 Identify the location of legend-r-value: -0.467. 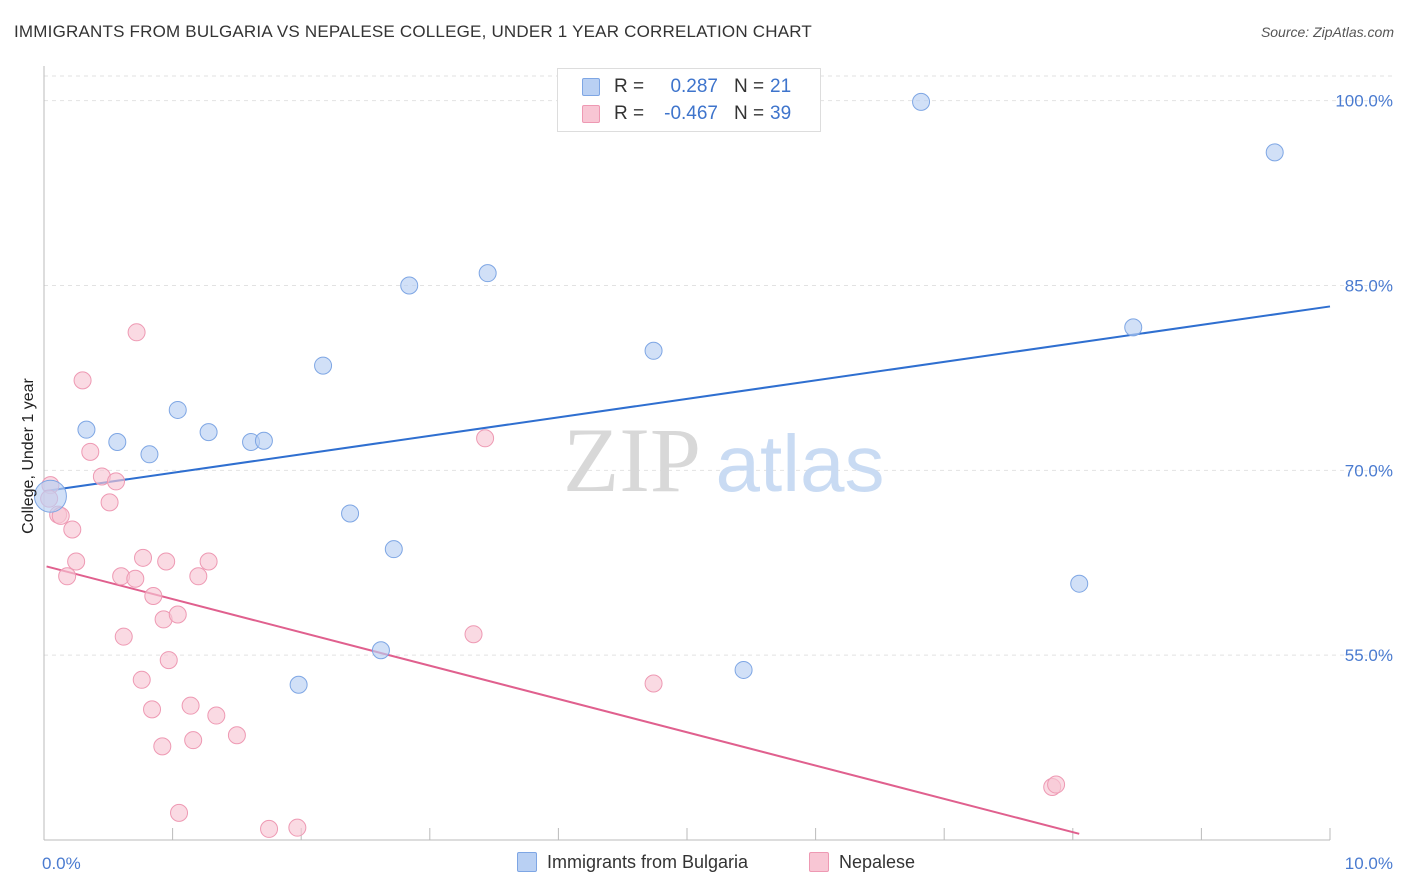
(691, 113).